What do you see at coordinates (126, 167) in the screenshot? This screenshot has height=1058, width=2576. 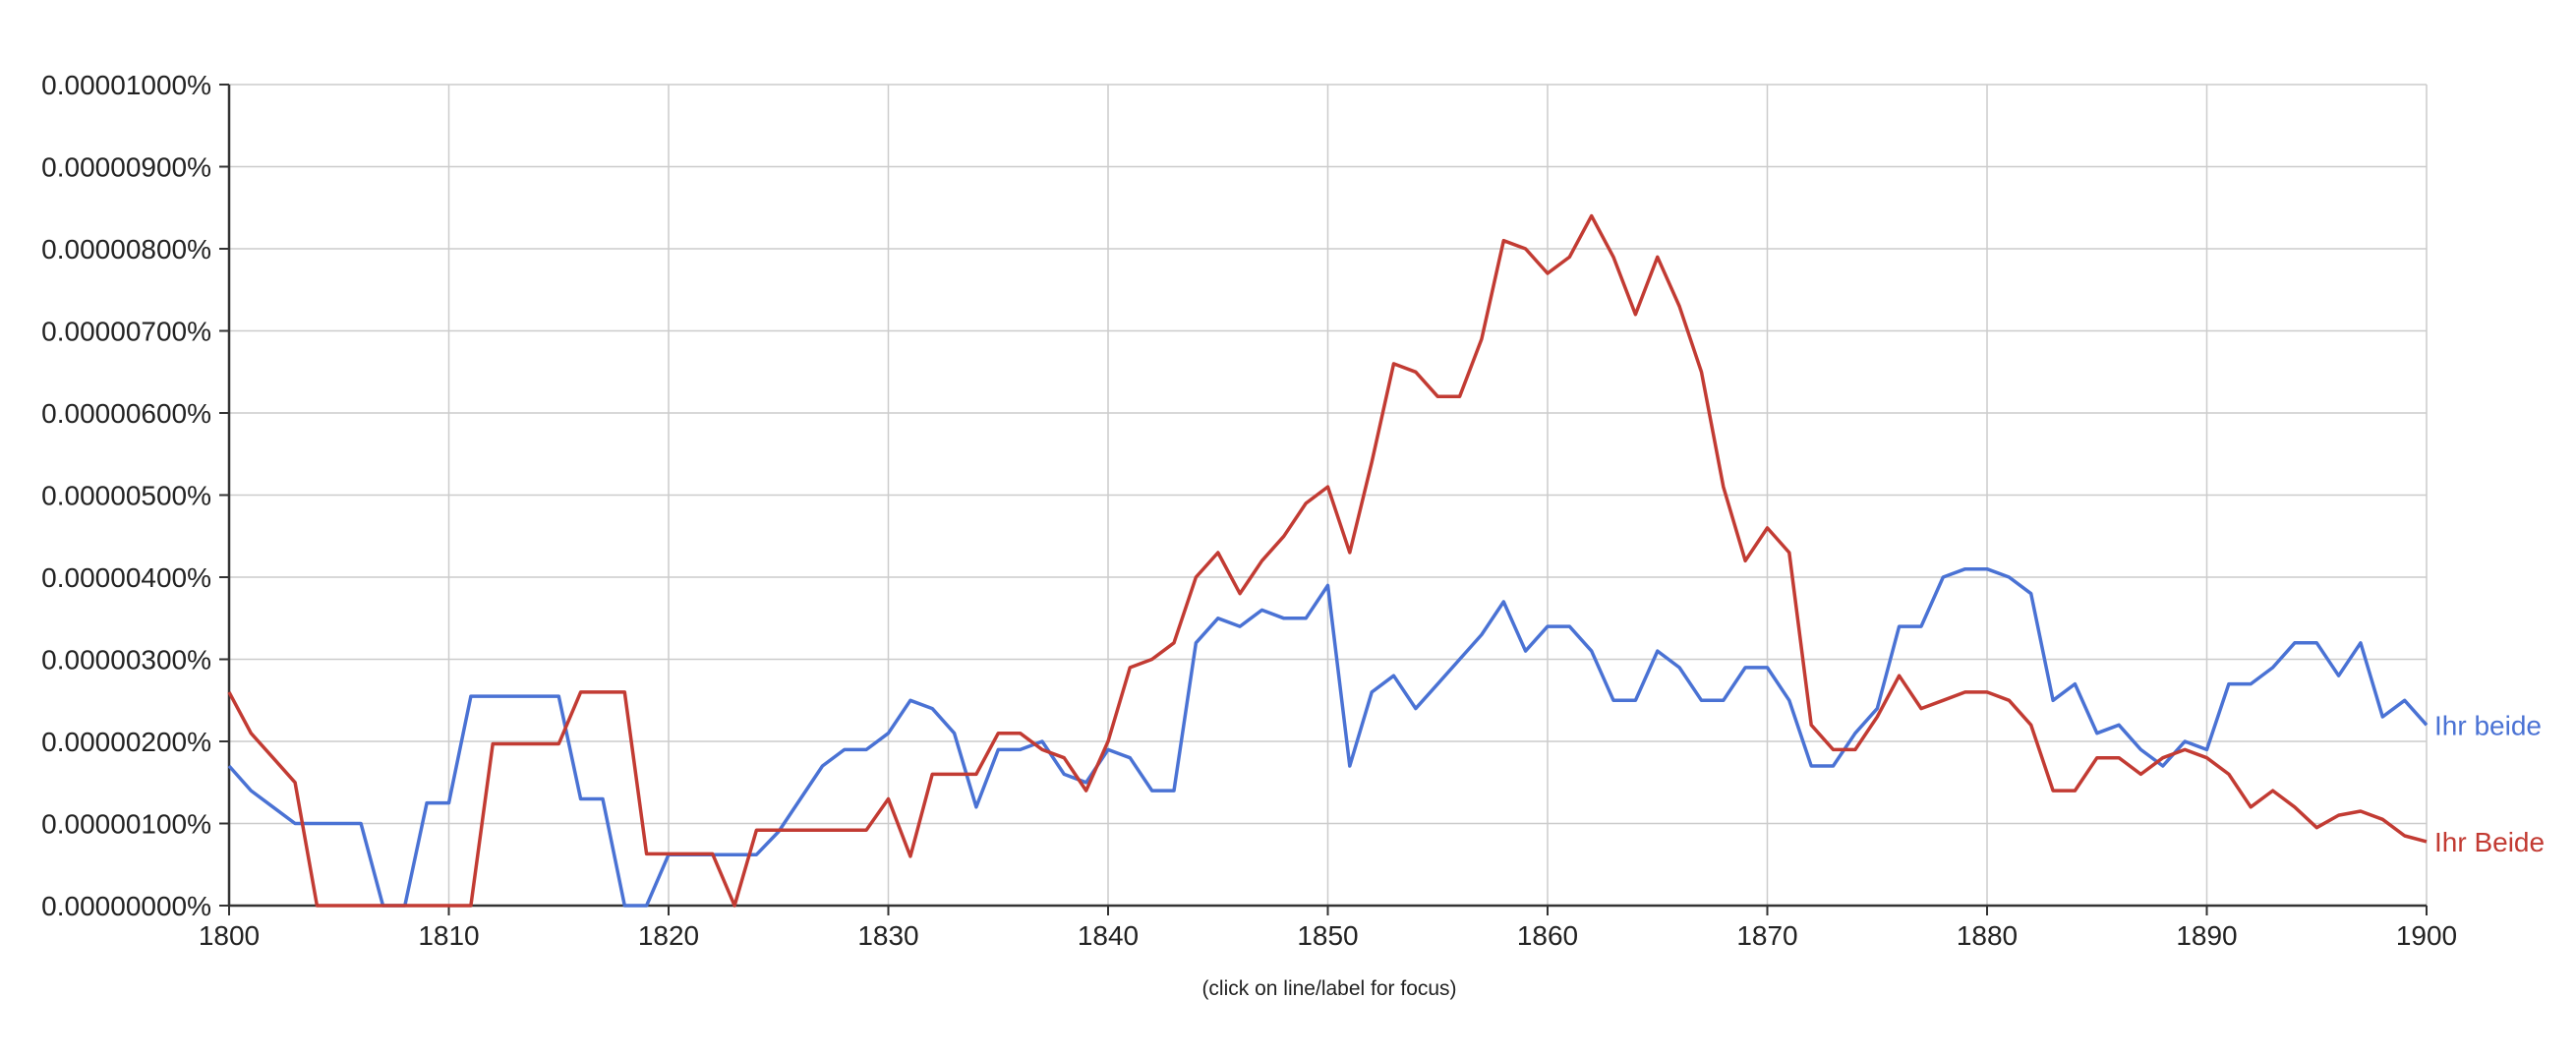 I see `y-tick-label: 0.00000900%` at bounding box center [126, 167].